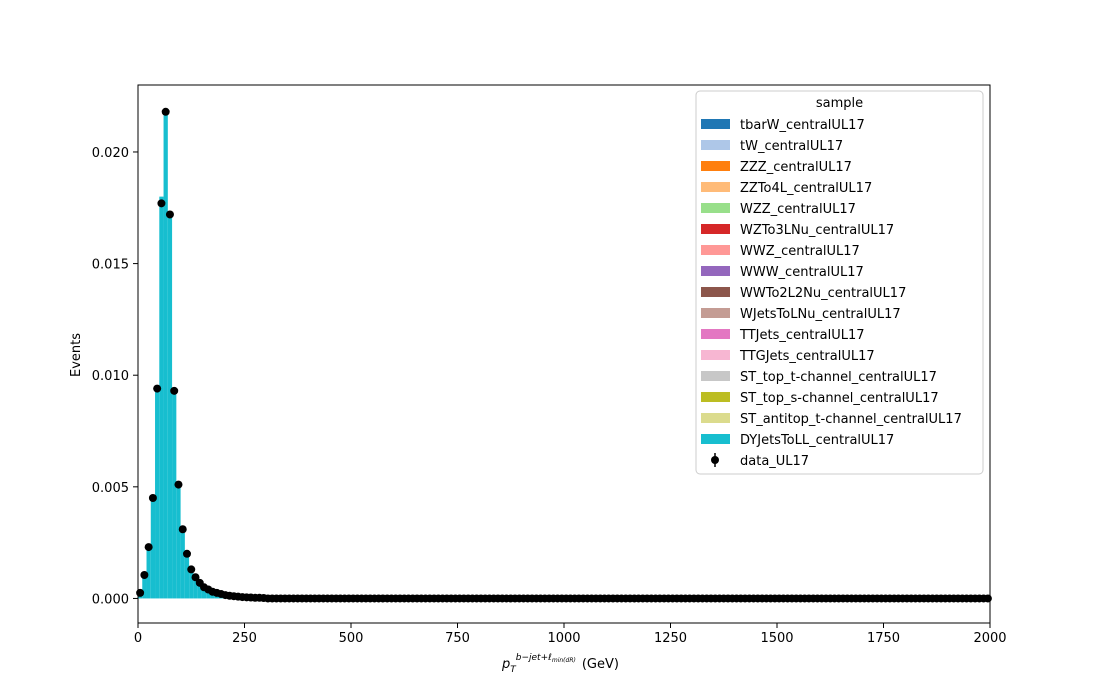 This screenshot has height=700, width=1100. Describe the element at coordinates (715, 460) in the screenshot. I see `legend-marker-data-ul17` at that location.